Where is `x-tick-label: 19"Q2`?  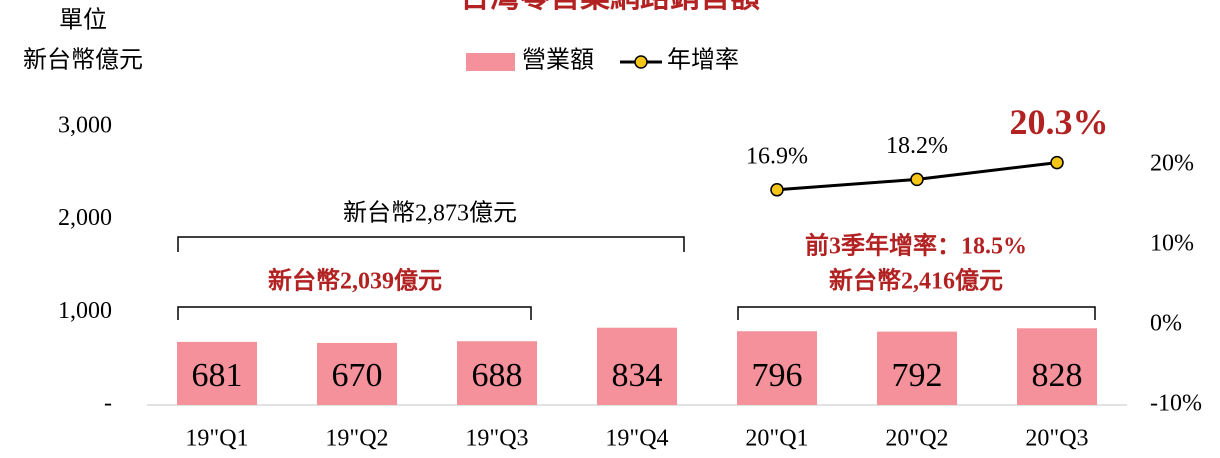
x-tick-label: 19"Q2 is located at coordinates (356, 439).